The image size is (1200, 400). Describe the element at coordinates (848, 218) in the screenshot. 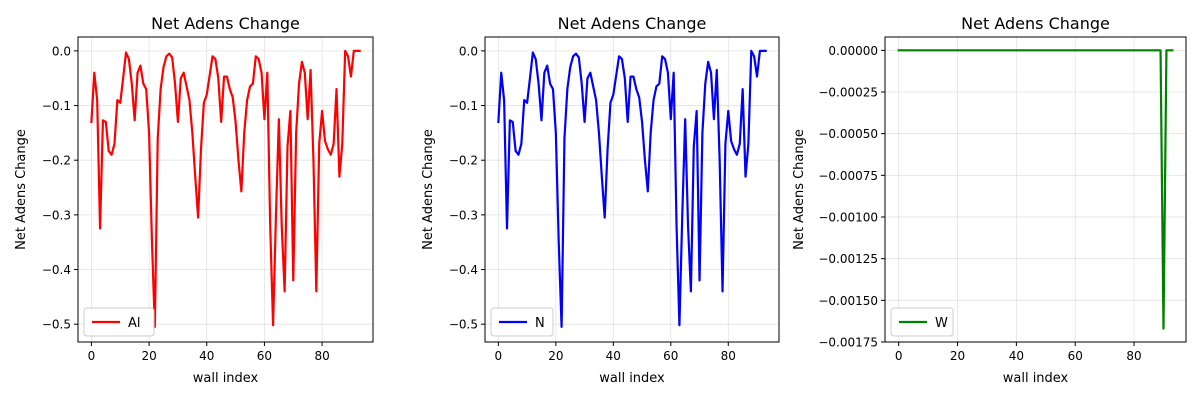

I see `y-tick-label: −0.00100` at that location.